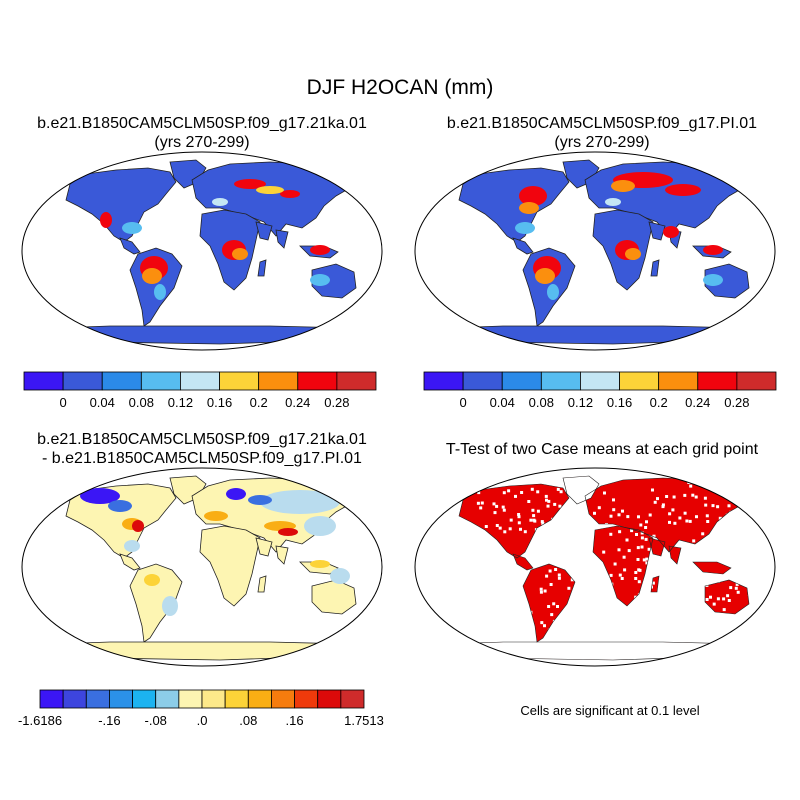 The image size is (800, 800). What do you see at coordinates (580, 402) in the screenshot?
I see `cb-pi-label-3: 0.12` at bounding box center [580, 402].